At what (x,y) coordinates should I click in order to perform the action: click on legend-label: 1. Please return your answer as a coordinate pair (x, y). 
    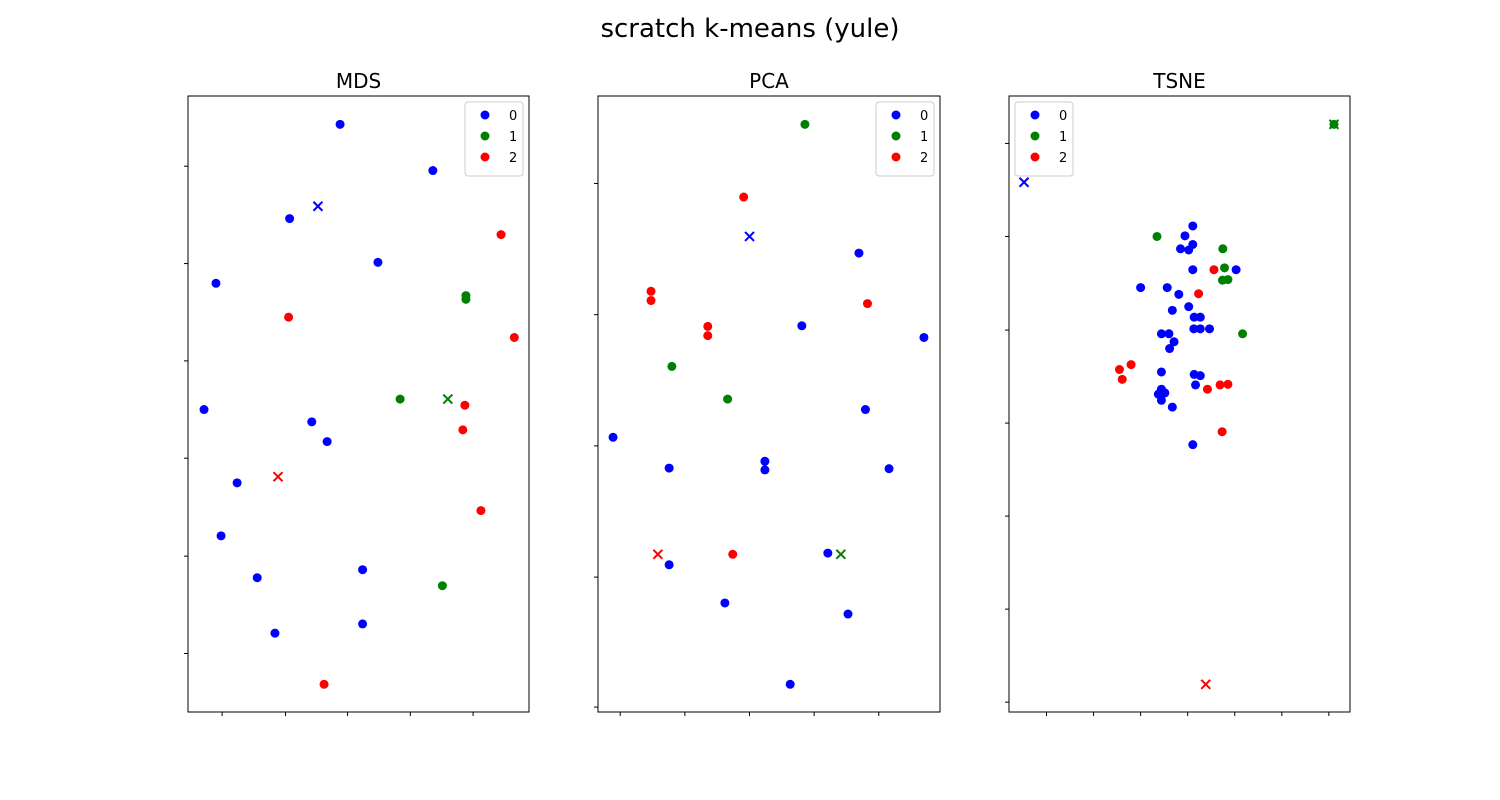
    Looking at the image, I should click on (513, 137).